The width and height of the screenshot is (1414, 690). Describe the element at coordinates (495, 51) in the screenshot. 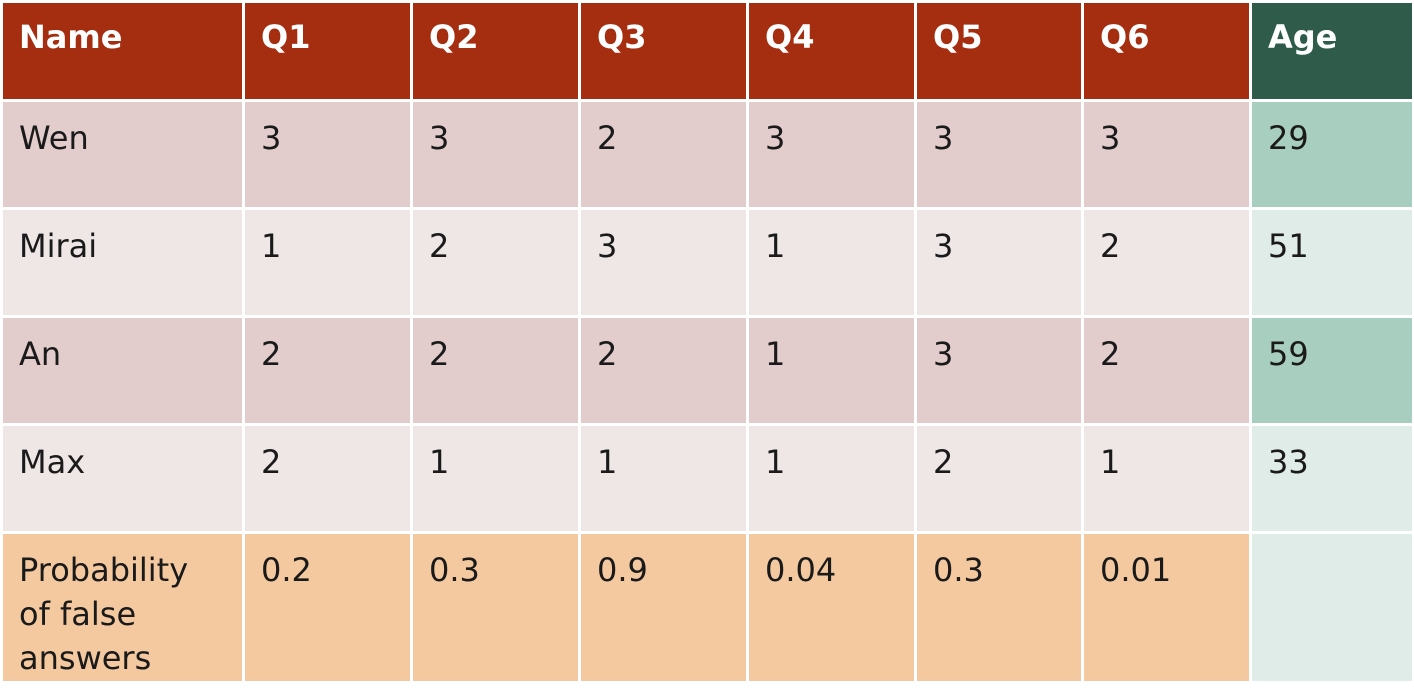

I see `header-cell: Q2` at that location.